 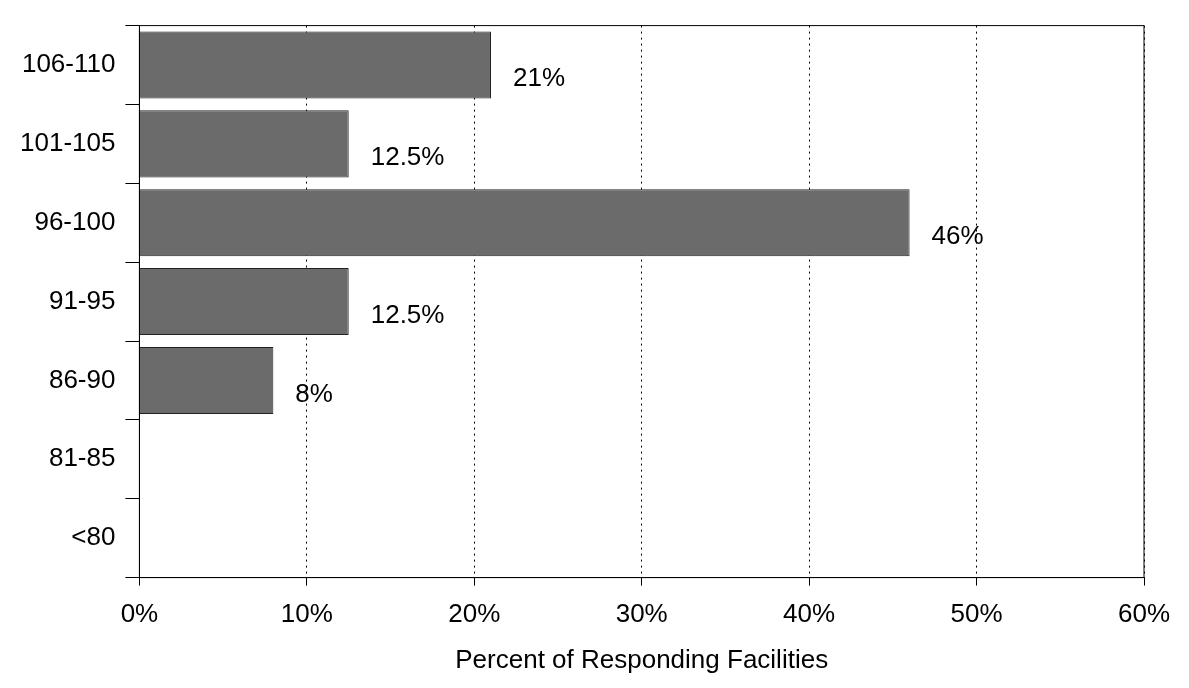 What do you see at coordinates (474, 613) in the screenshot?
I see `x-tick-label: 20%` at bounding box center [474, 613].